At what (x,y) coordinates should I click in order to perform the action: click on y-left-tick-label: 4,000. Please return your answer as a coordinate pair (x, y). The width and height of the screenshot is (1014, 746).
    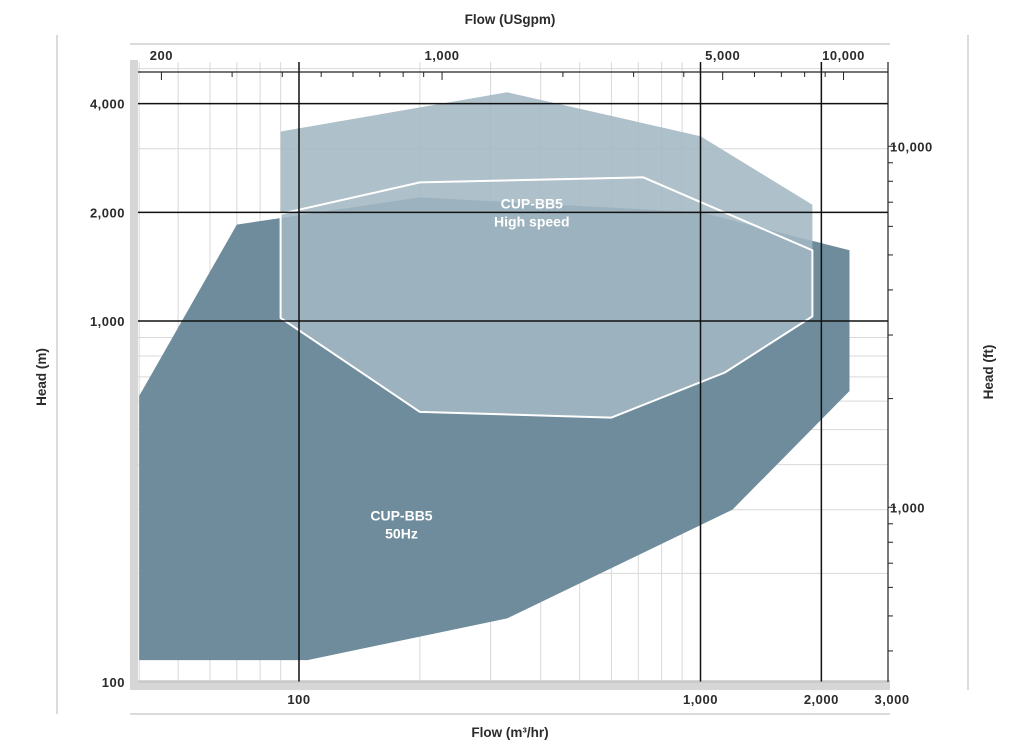
    Looking at the image, I should click on (107, 104).